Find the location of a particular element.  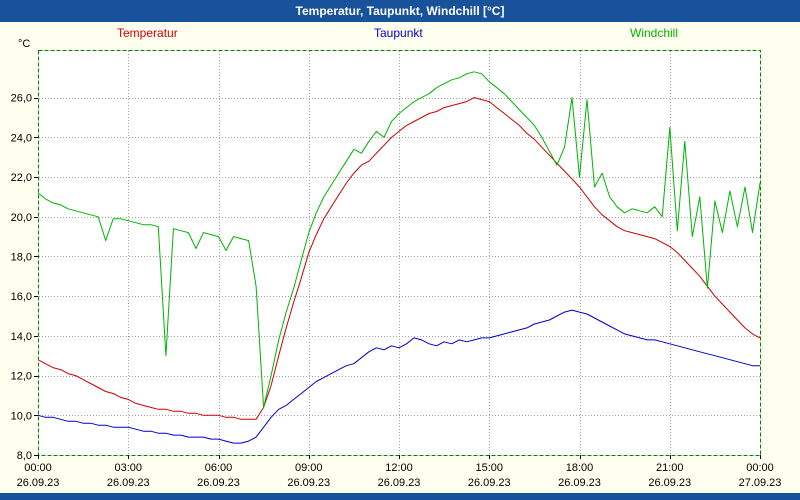

svg-text: 09:00 is located at coordinates (309, 468).